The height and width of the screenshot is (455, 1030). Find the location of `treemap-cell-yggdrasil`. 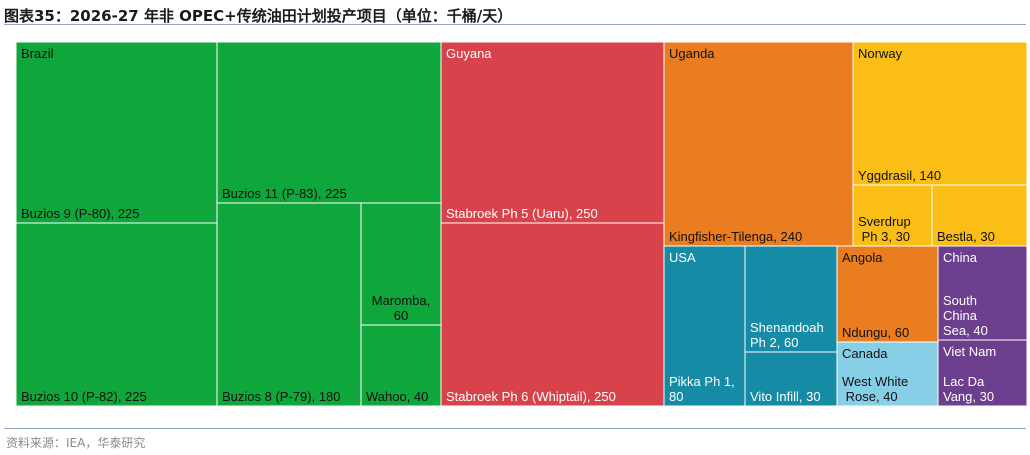

treemap-cell-yggdrasil is located at coordinates (940, 113).